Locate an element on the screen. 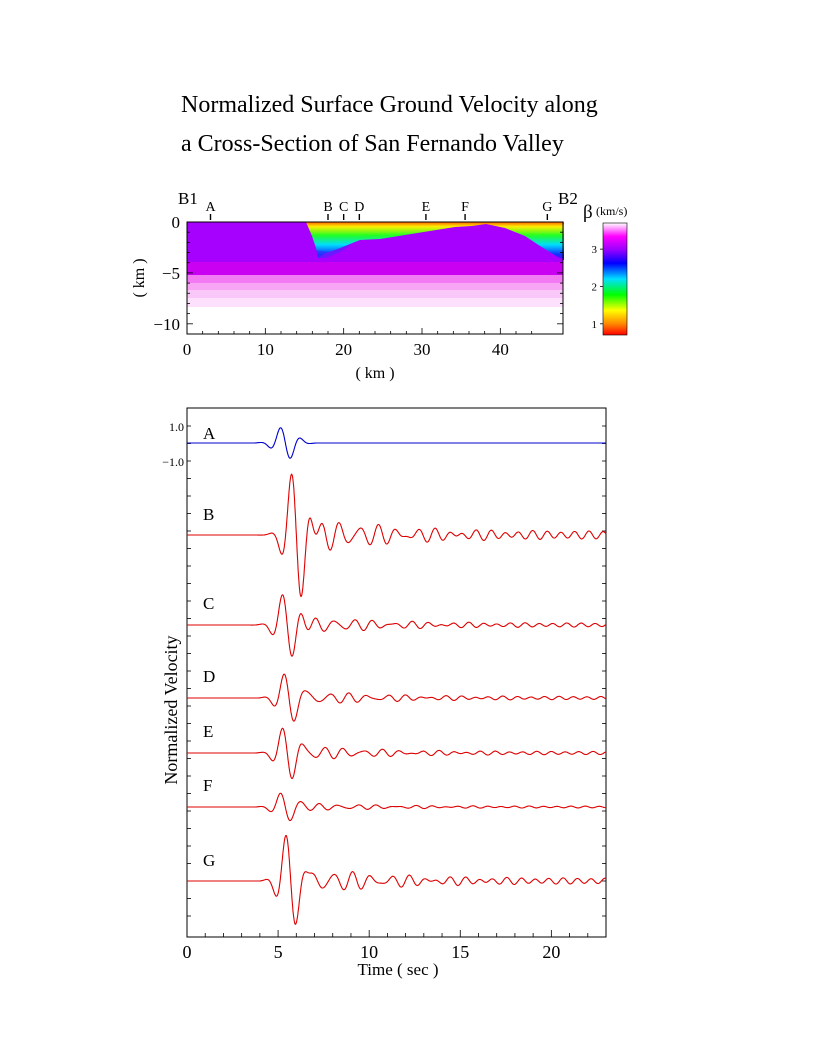  trace-f is located at coordinates (396, 807).